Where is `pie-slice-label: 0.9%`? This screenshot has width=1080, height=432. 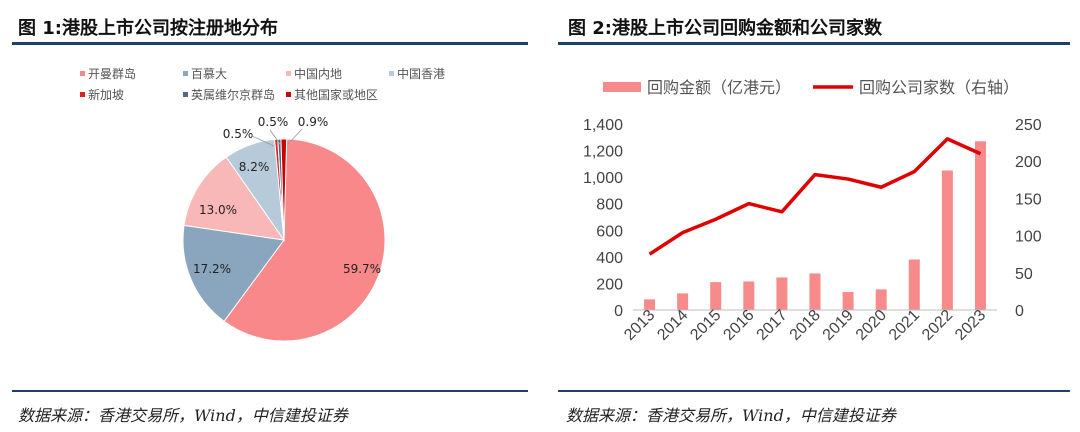
pie-slice-label: 0.9% is located at coordinates (313, 122).